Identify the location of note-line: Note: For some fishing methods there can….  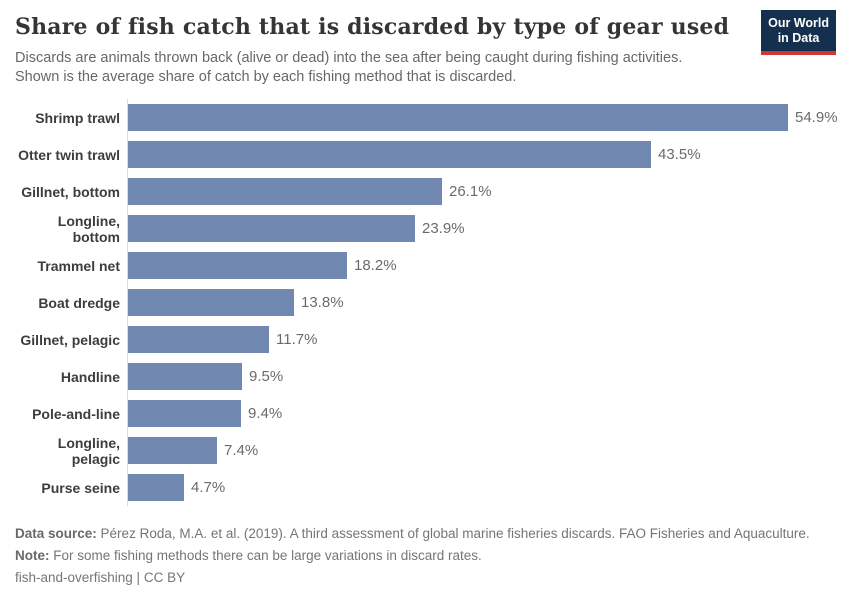
(425, 556).